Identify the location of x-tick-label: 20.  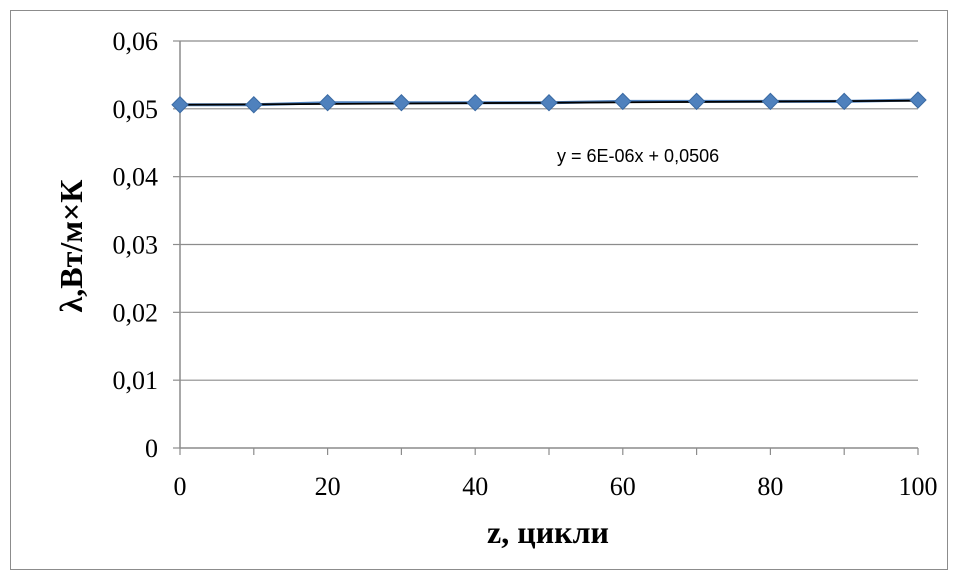
(328, 486).